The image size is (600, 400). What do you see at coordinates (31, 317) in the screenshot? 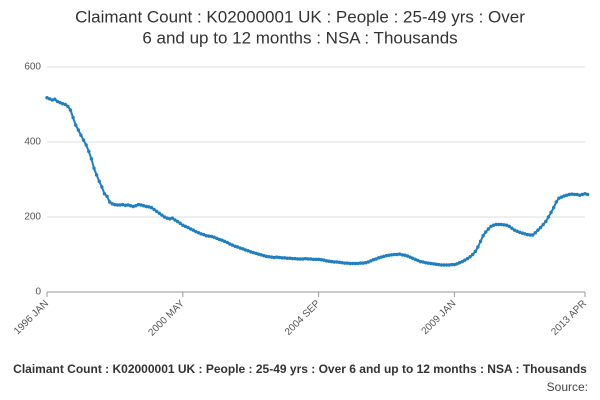
I see `x-tick-label: 1996 JAN` at bounding box center [31, 317].